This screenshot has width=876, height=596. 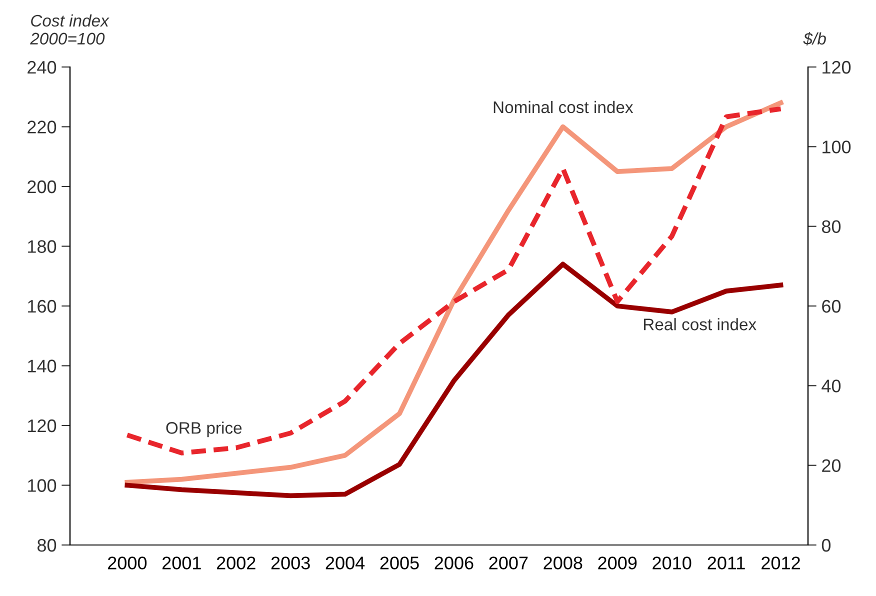 What do you see at coordinates (831, 306) in the screenshot?
I see `y2-tick-label: 60` at bounding box center [831, 306].